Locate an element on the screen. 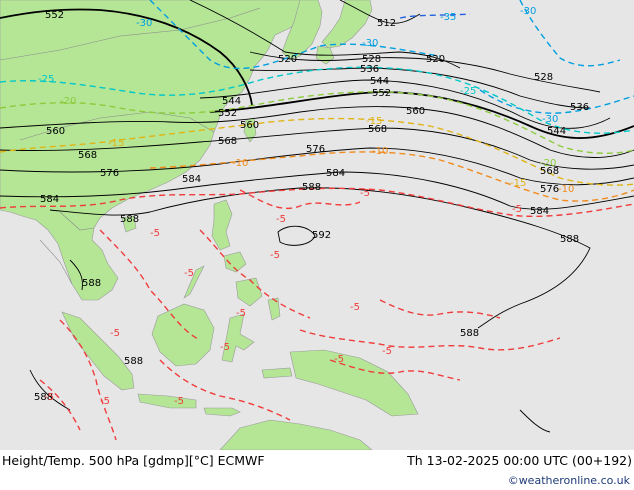 The height and width of the screenshot is (490, 634). temp-neg30-mid is located at coordinates (295, 35).